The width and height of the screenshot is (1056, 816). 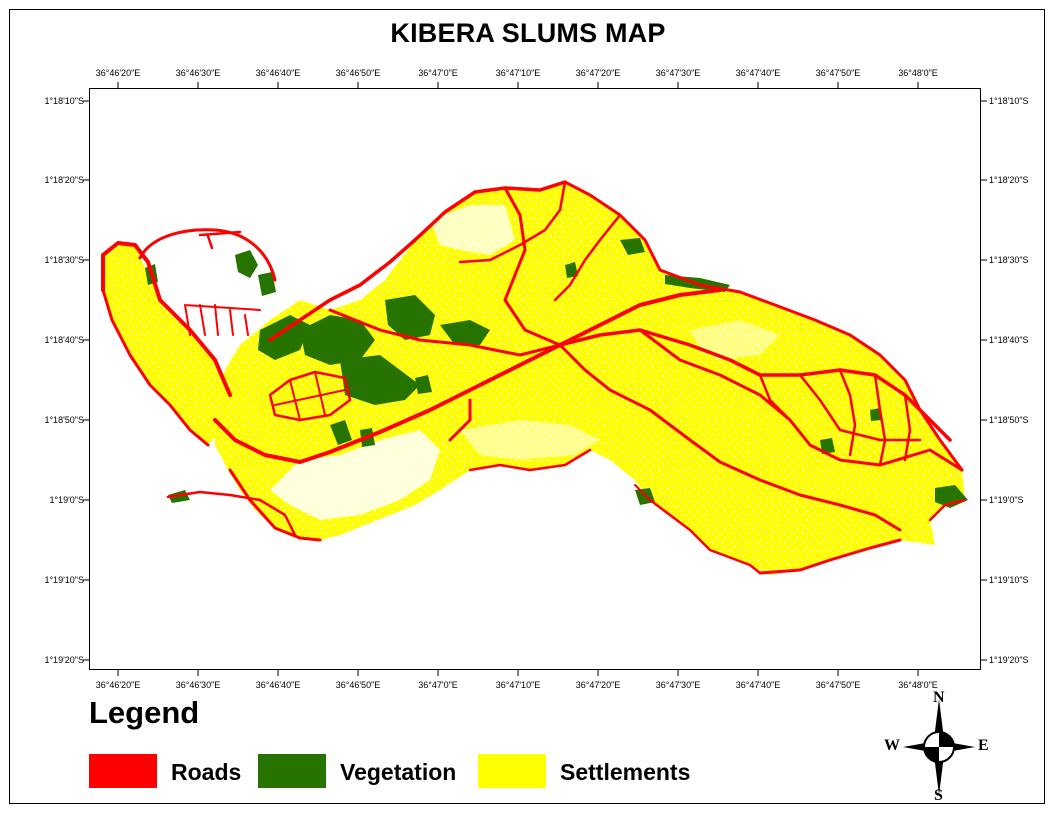 What do you see at coordinates (1006, 500) in the screenshot?
I see `latitude-label-right: 1°19'0"S` at bounding box center [1006, 500].